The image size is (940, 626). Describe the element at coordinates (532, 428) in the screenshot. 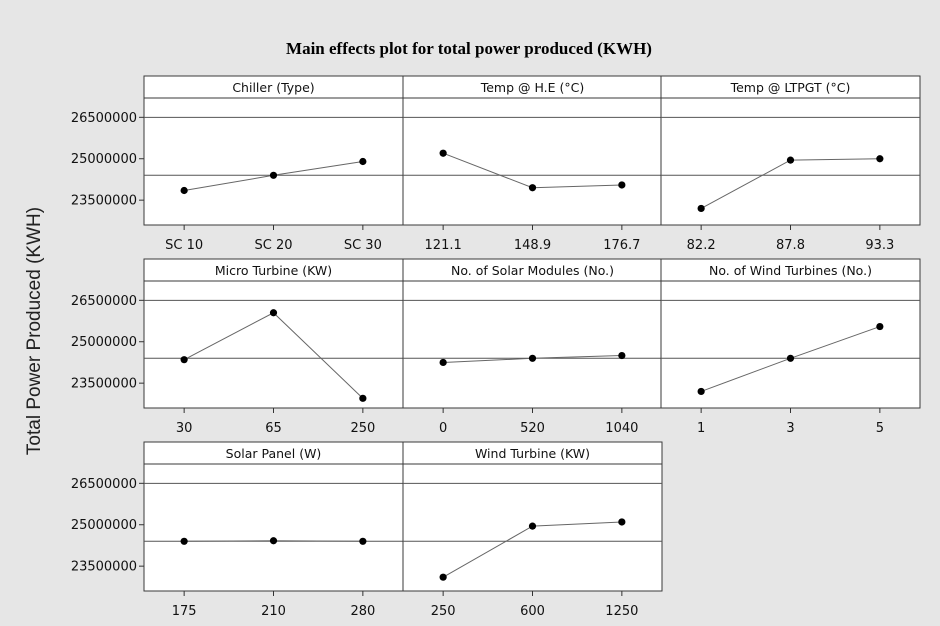

I see `x-tick-label: 520` at that location.